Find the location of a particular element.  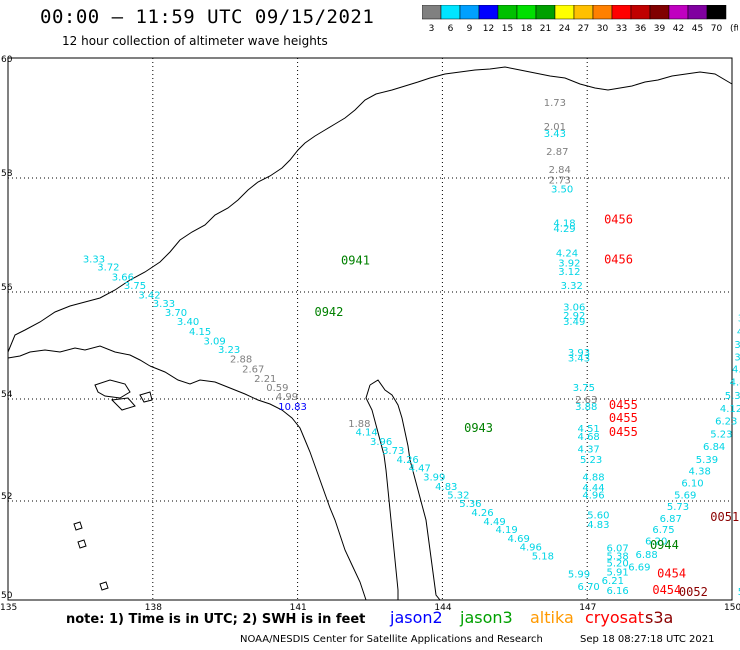

wave-height-value: 4.68 is located at coordinates (589, 437).